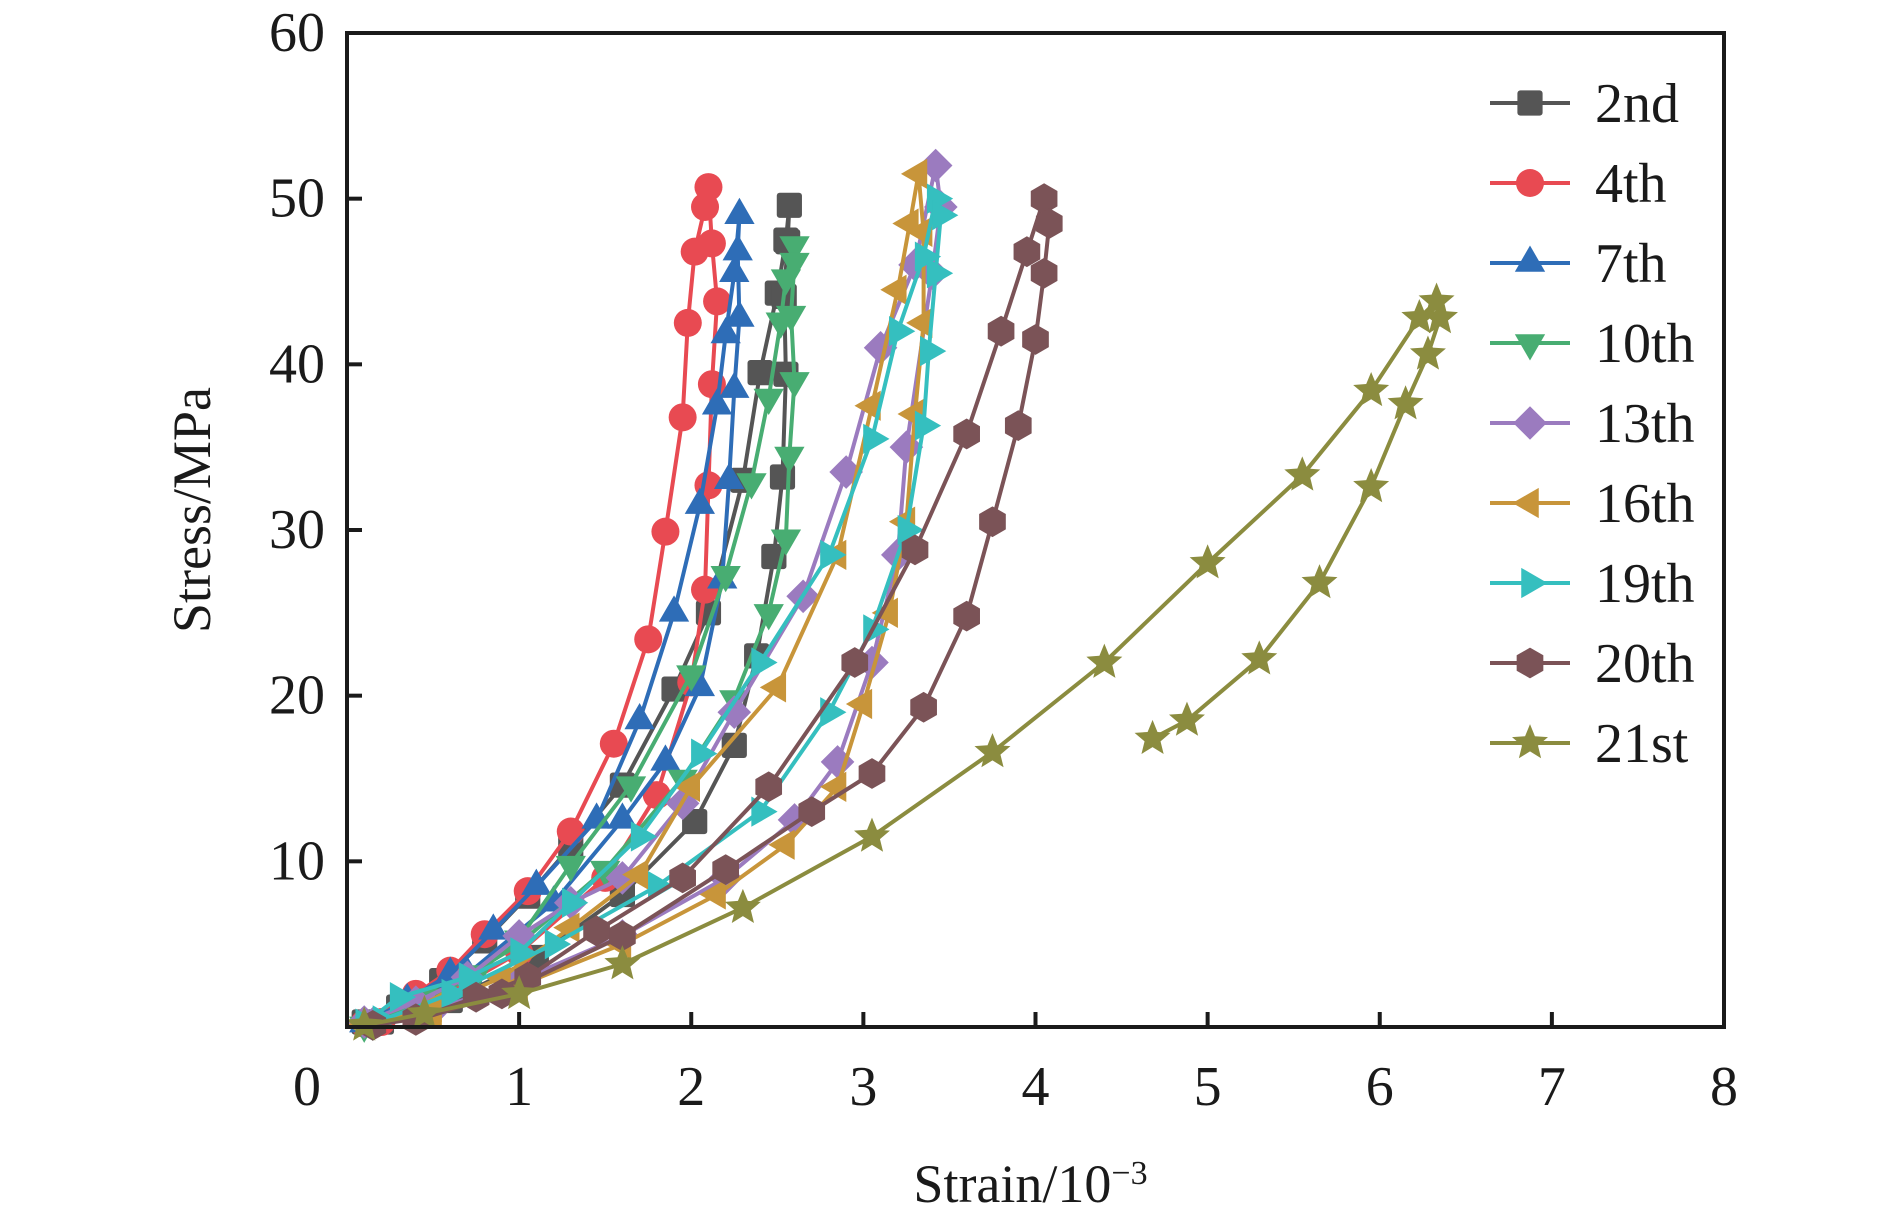 The image size is (1890, 1218). What do you see at coordinates (1530, 741) in the screenshot?
I see `legend-marker-21st` at bounding box center [1530, 741].